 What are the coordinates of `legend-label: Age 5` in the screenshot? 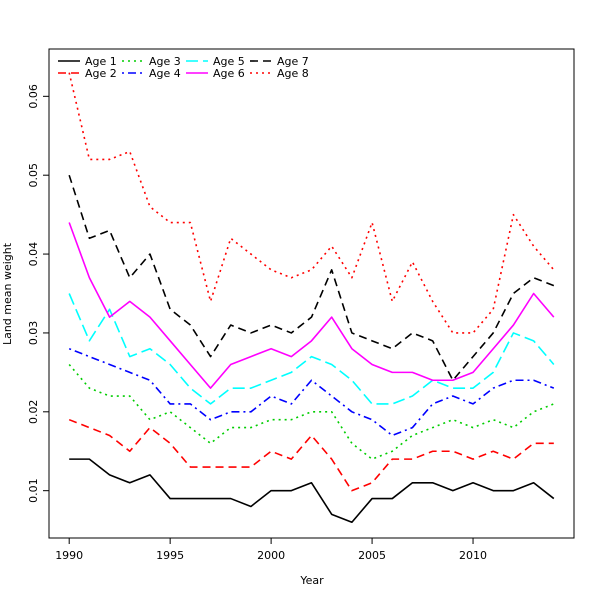 It's located at (229, 61).